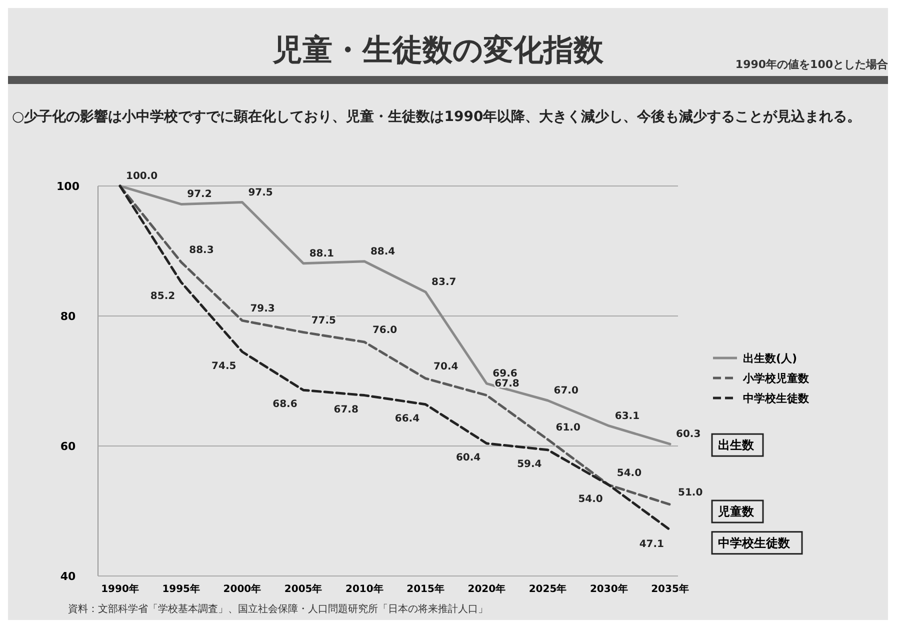 The width and height of the screenshot is (898, 630). What do you see at coordinates (303, 589) in the screenshot?
I see `x-tick-label: 2005年` at bounding box center [303, 589].